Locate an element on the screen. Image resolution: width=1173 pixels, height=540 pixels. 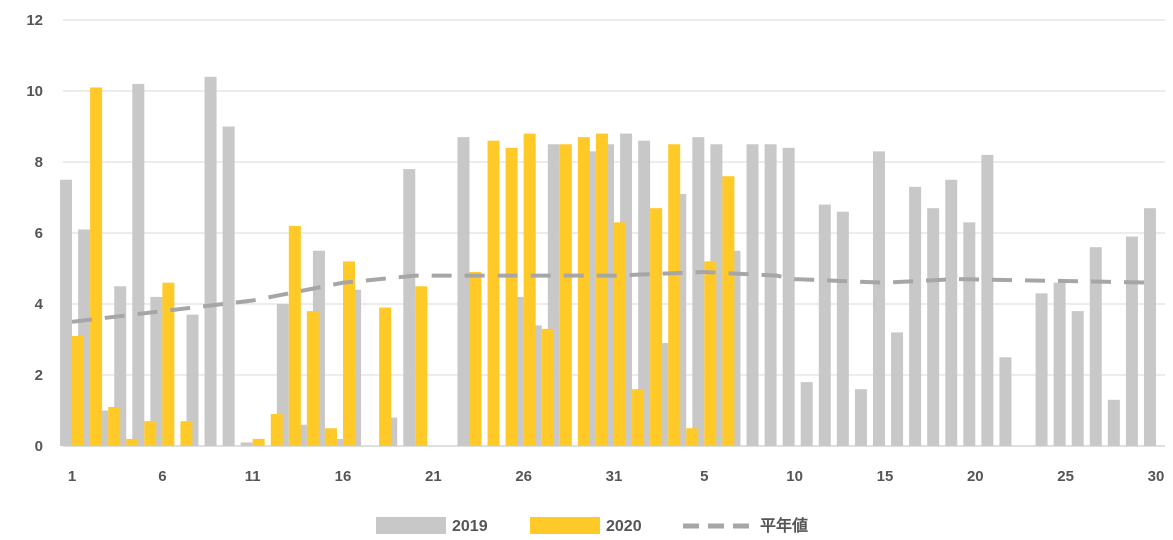
y-tick-label: 10 is located at coordinates (34, 91).